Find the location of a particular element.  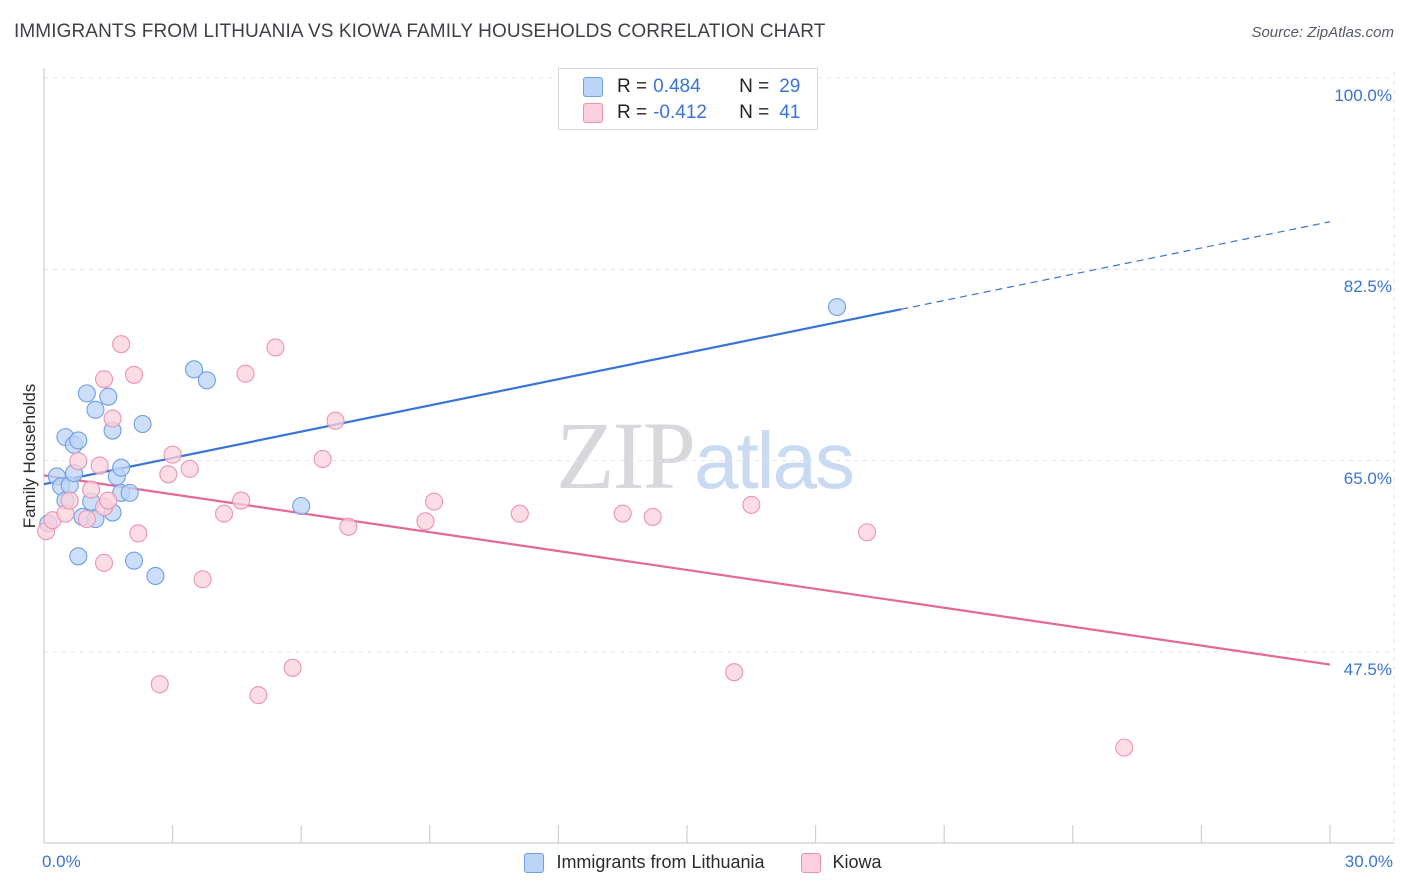

legend-row-lithuania: R = 0.484 N = 29 is located at coordinates (691, 87).